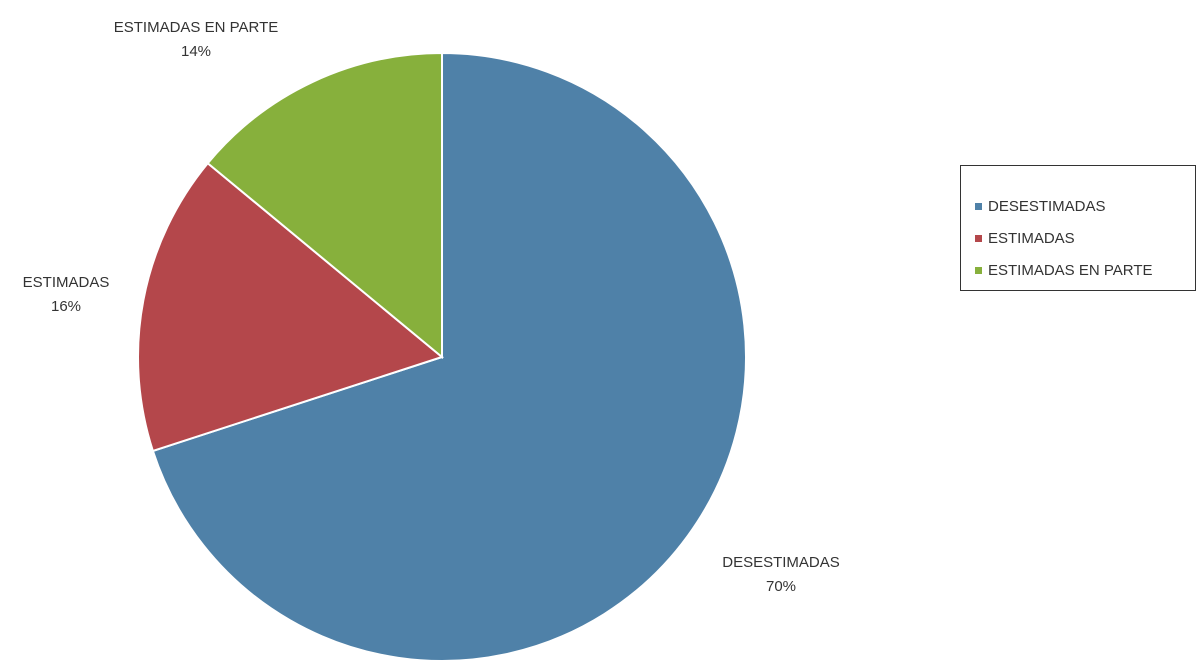  I want to click on legend-swatch-estimadas, so click(978, 238).